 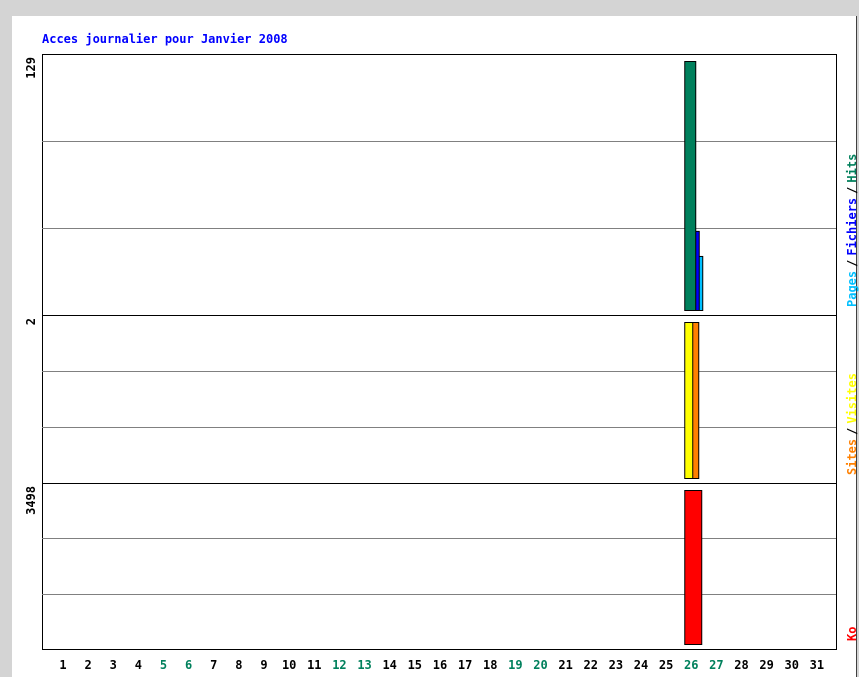 I want to click on legend-entry: Sites, so click(x=852, y=457).